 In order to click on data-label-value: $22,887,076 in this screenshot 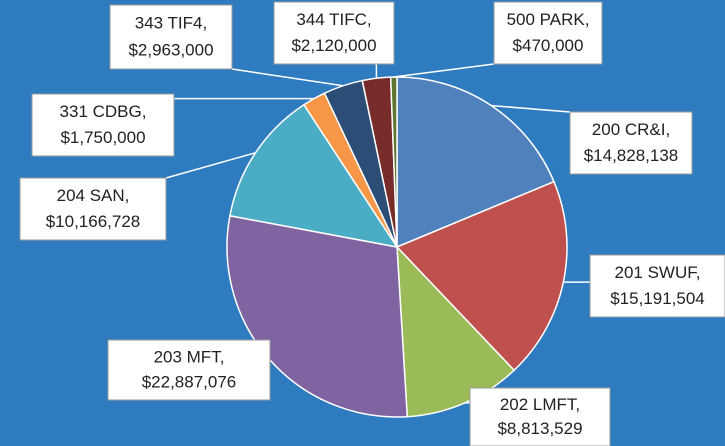, I will do `click(189, 382)`.